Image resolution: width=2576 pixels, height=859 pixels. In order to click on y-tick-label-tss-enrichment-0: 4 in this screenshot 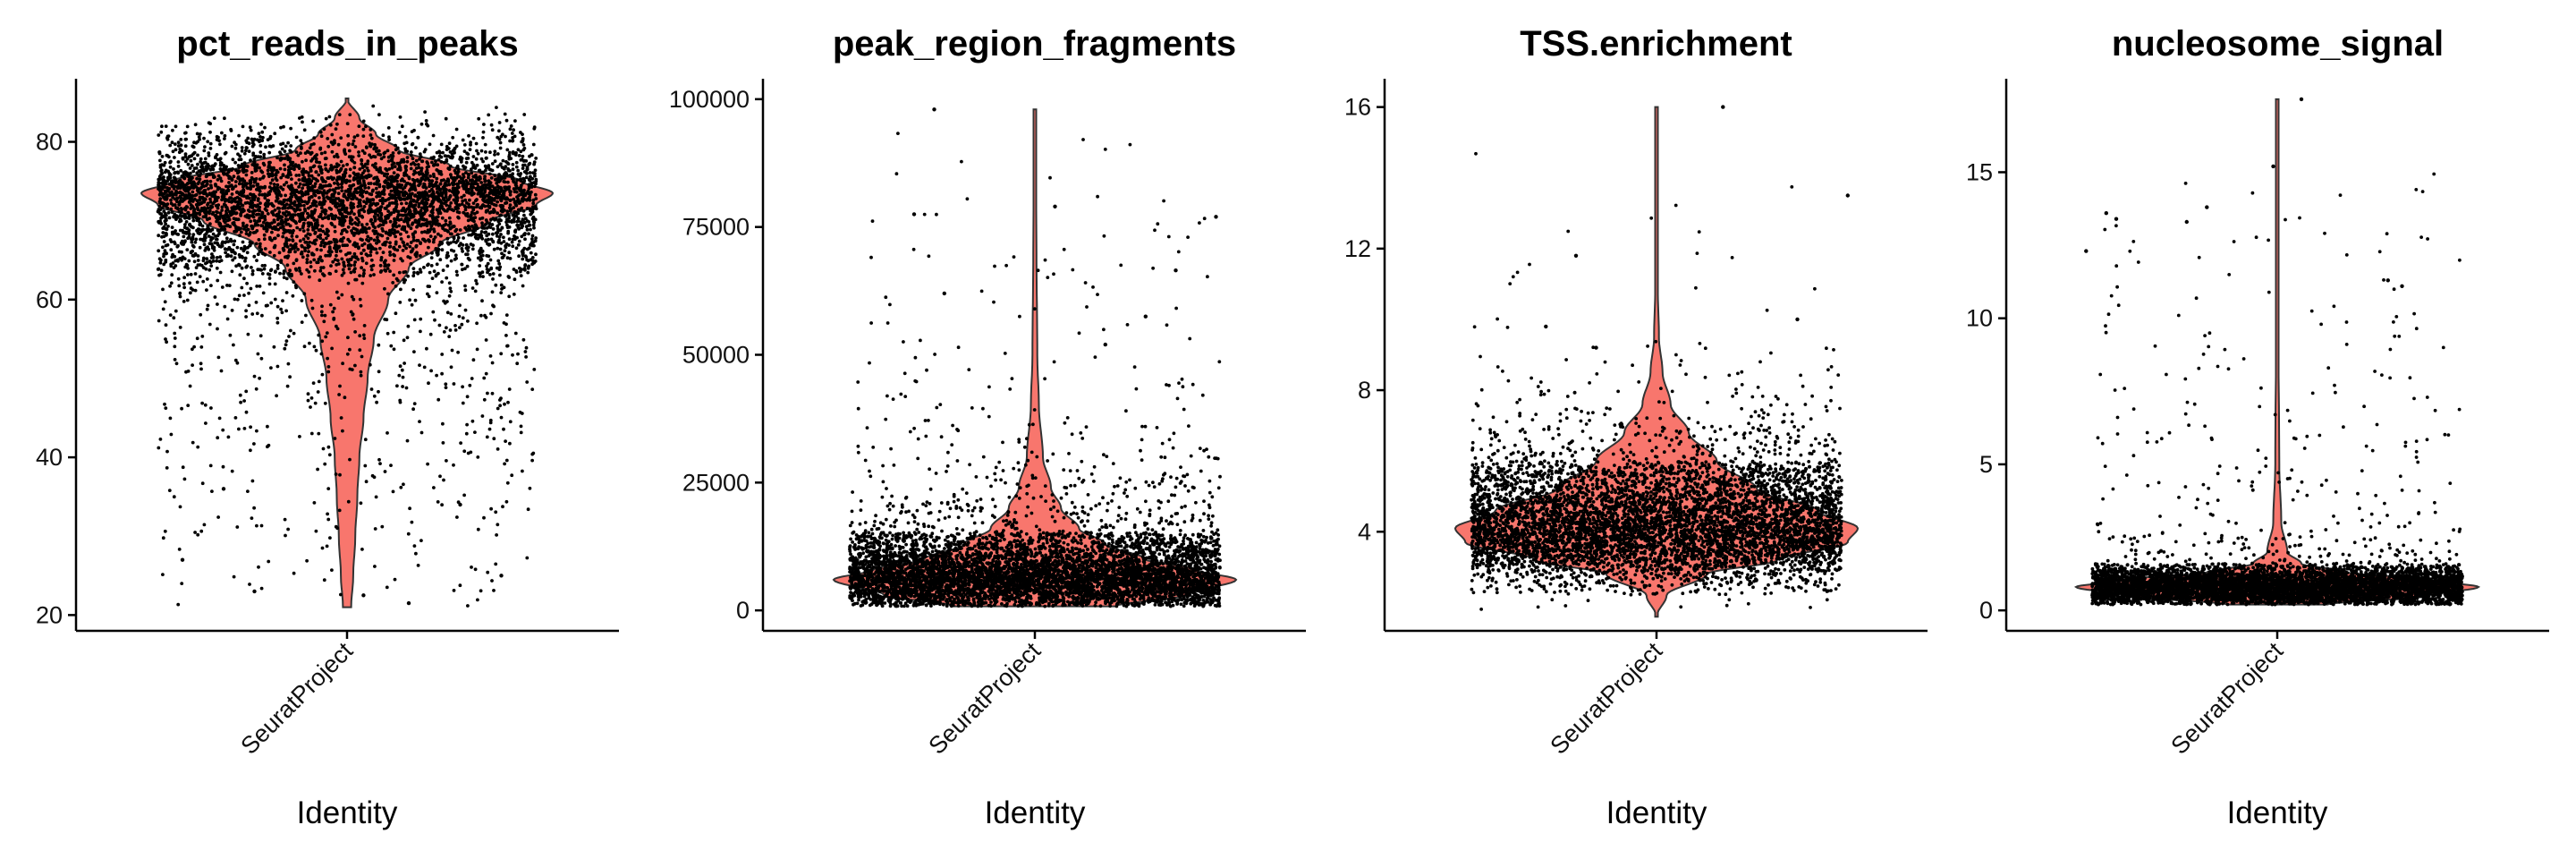, I will do `click(1364, 531)`.